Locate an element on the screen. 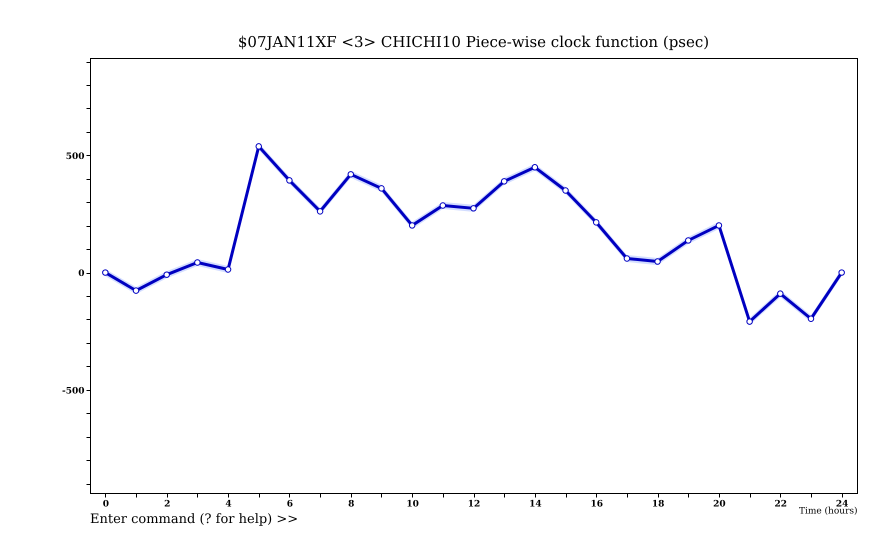 This screenshot has width=885, height=553. x-tick-label: 18 is located at coordinates (658, 505).